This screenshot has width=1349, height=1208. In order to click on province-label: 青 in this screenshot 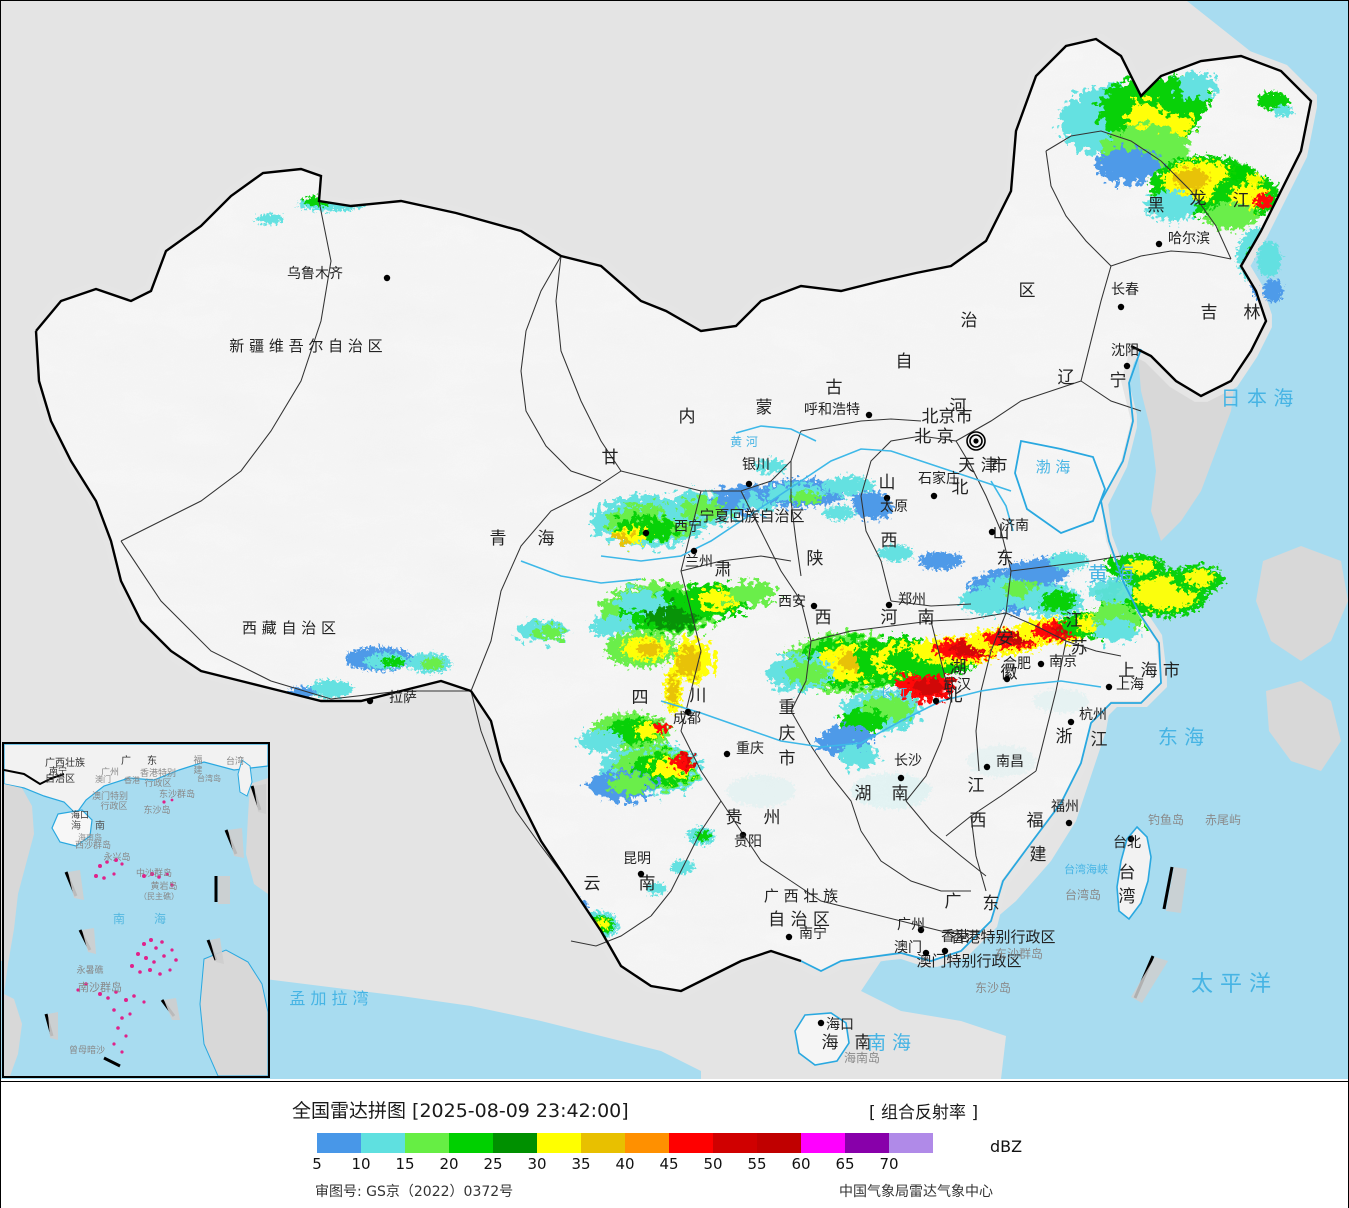, I will do `click(498, 539)`.